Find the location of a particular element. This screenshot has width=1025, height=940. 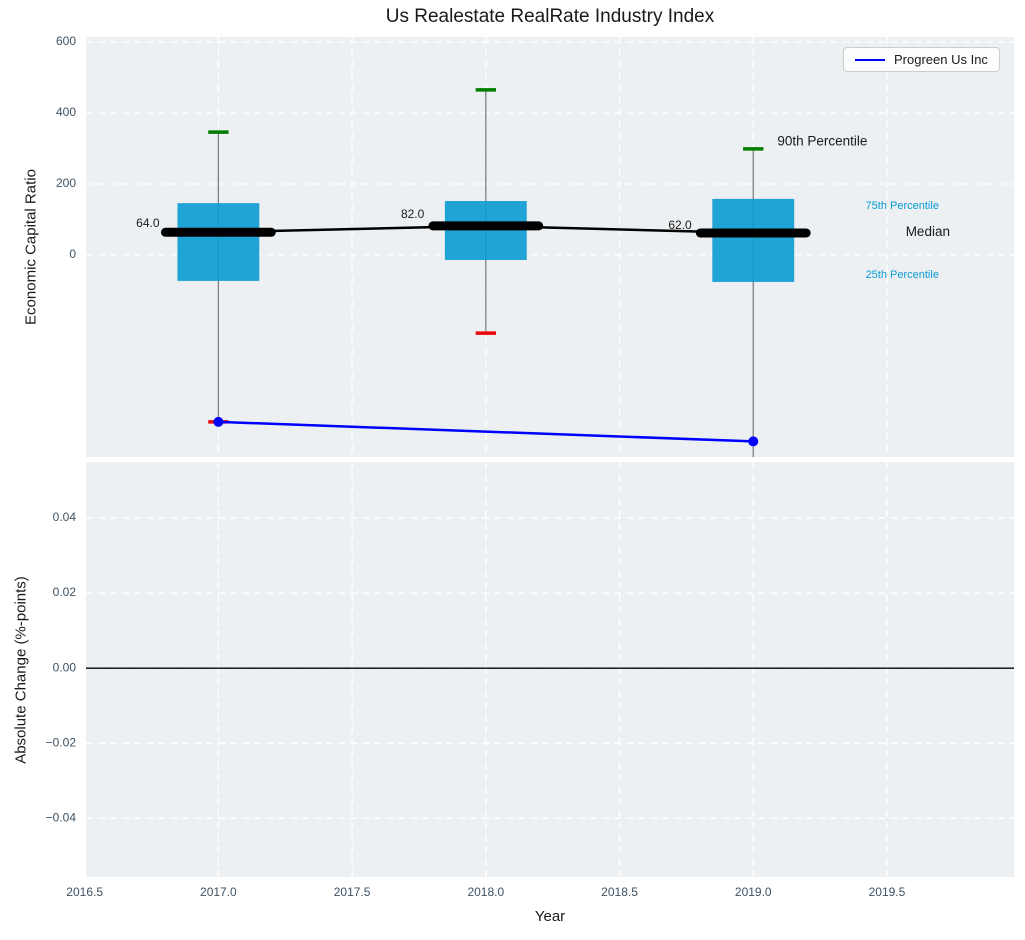

company-line is located at coordinates (486, 431).